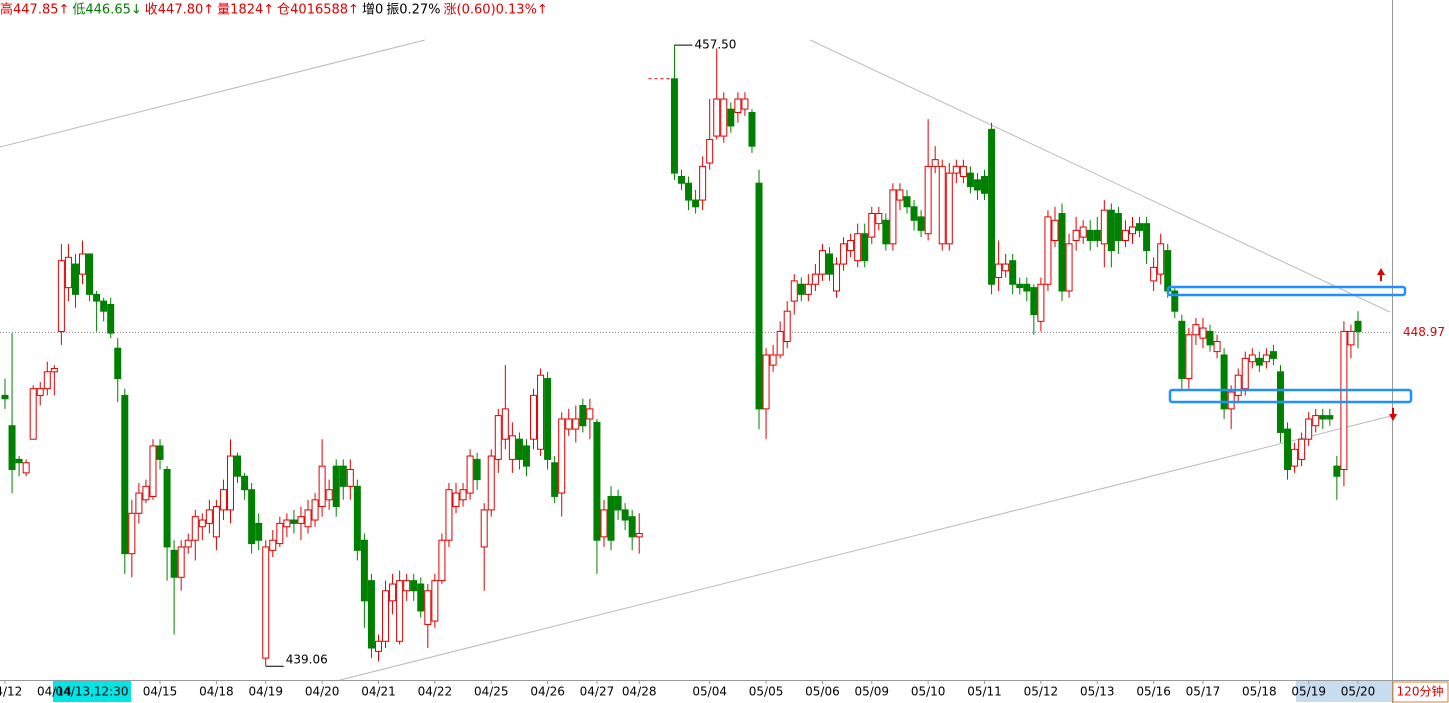 The width and height of the screenshot is (1449, 703). What do you see at coordinates (984, 692) in the screenshot?
I see `x-tick-label: 05/11` at bounding box center [984, 692].